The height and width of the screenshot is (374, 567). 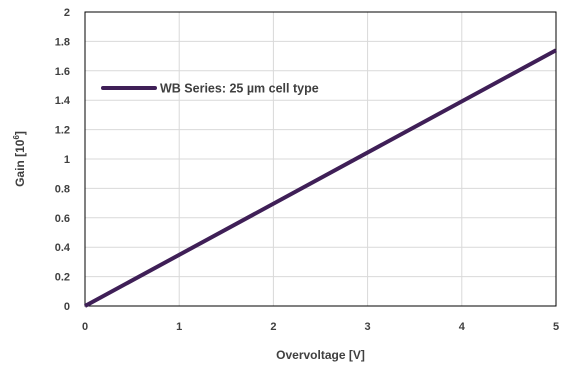 What do you see at coordinates (62, 189) in the screenshot?
I see `y-tick-label: 0.8` at bounding box center [62, 189].